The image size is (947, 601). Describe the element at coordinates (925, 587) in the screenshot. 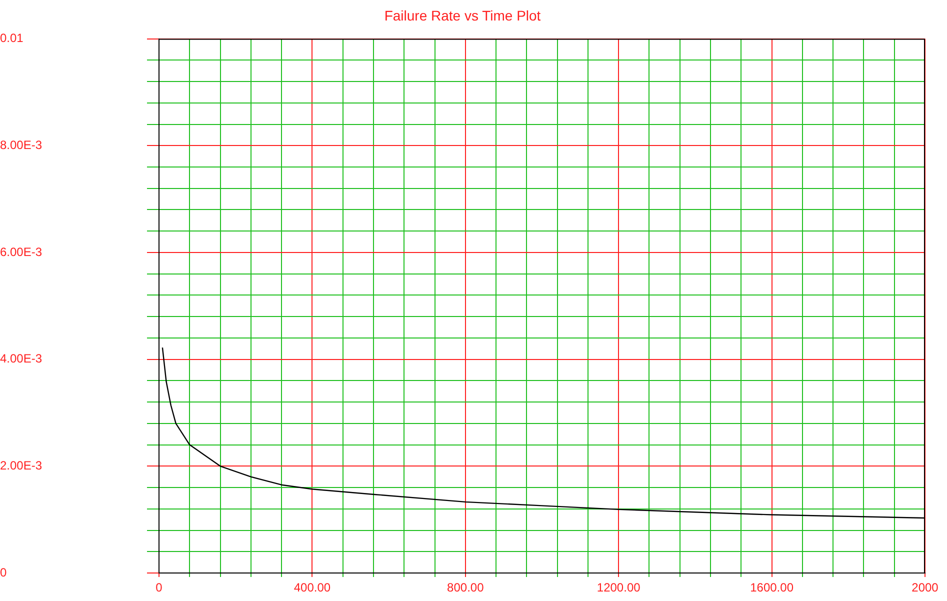

I see `x-tick-label: 2000` at that location.